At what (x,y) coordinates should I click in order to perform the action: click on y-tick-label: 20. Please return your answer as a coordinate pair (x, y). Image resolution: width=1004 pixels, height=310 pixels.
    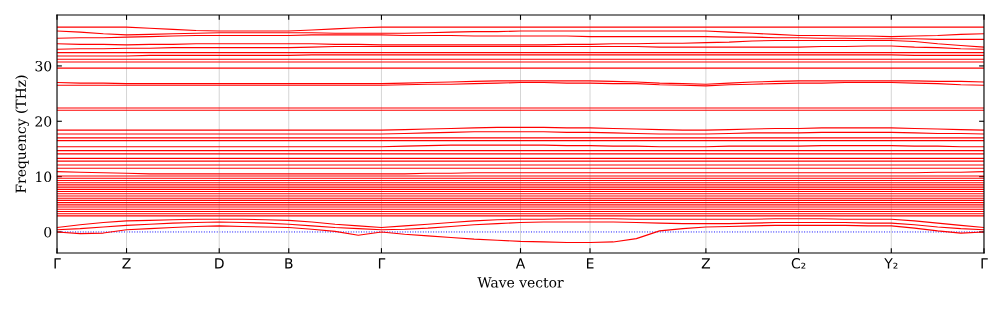
    Looking at the image, I should click on (43, 121).